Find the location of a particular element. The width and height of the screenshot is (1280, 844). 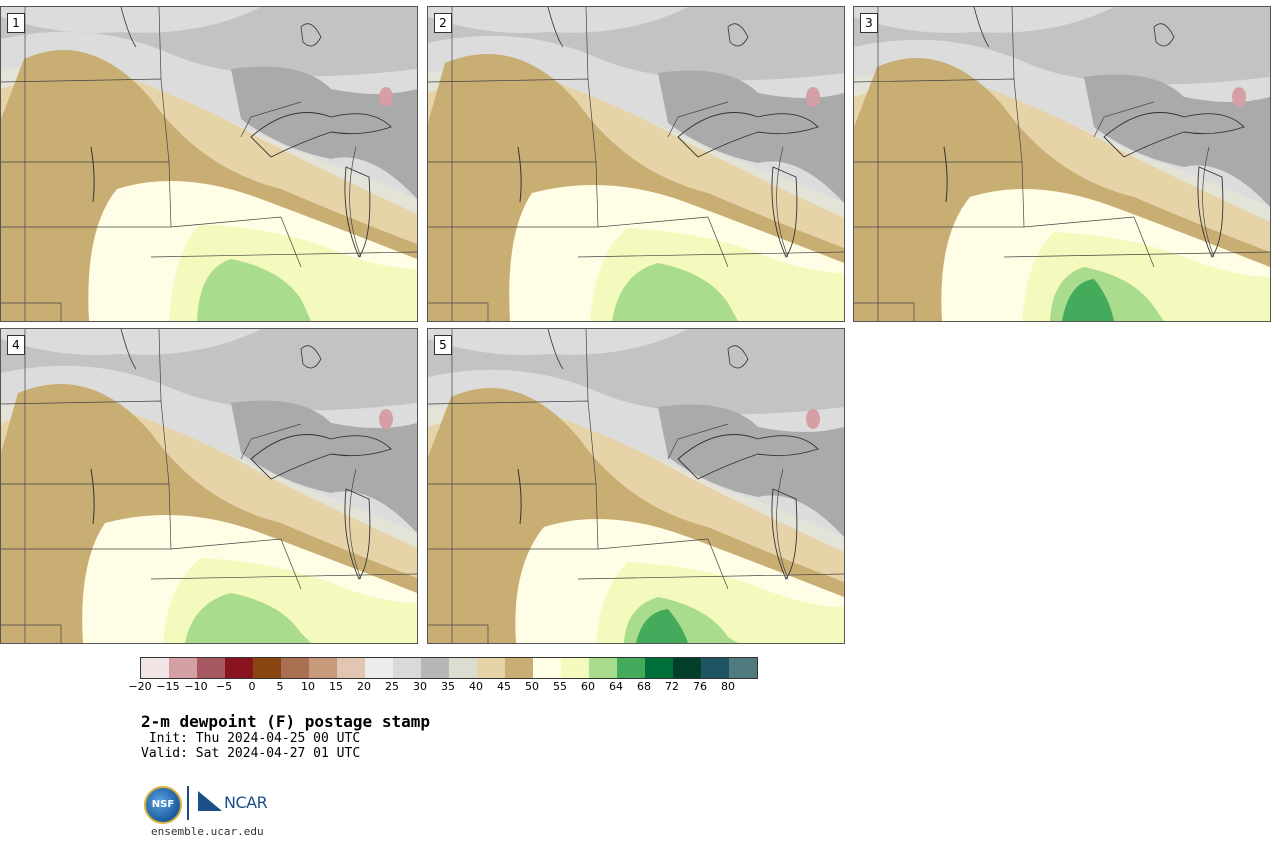

colorbar-tick-label: 10 is located at coordinates (308, 686).